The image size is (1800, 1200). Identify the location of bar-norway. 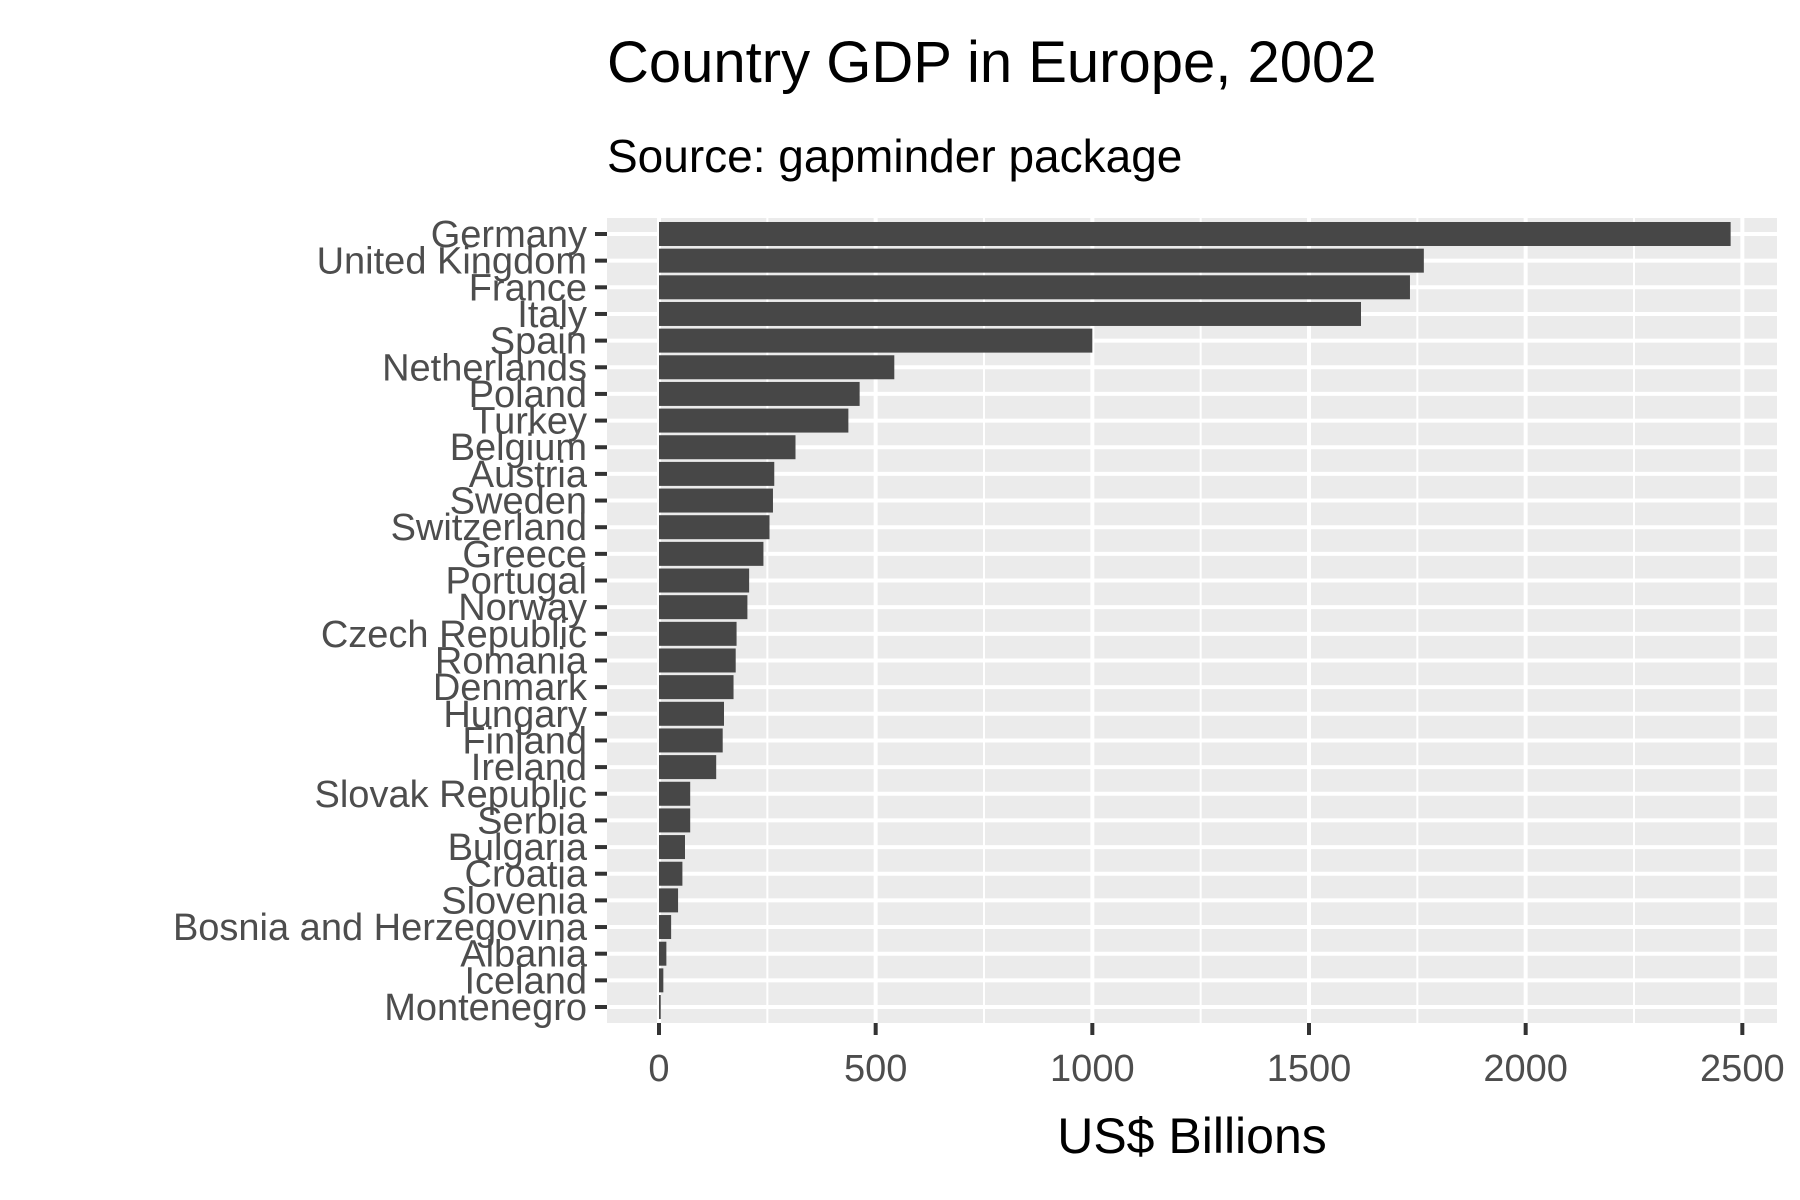
(703, 607).